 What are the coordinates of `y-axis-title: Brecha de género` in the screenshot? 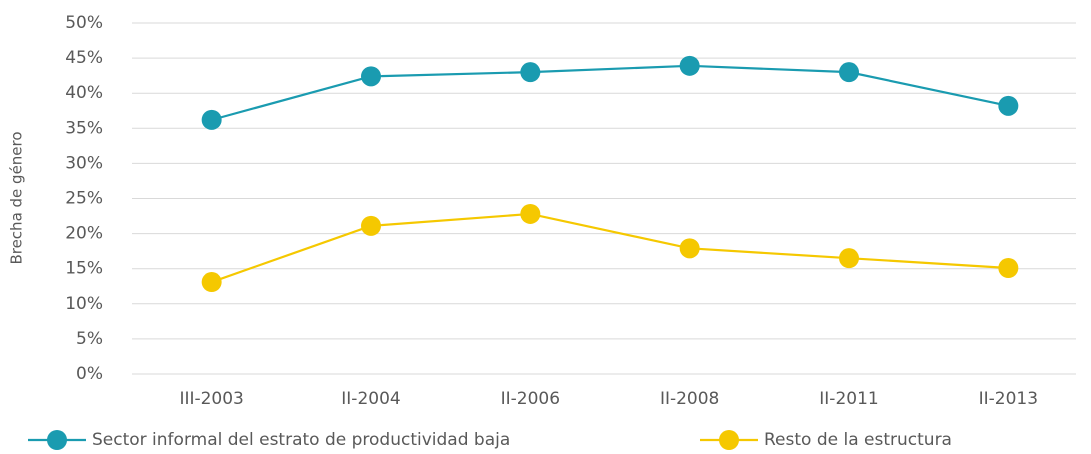 It's located at (17, 197).